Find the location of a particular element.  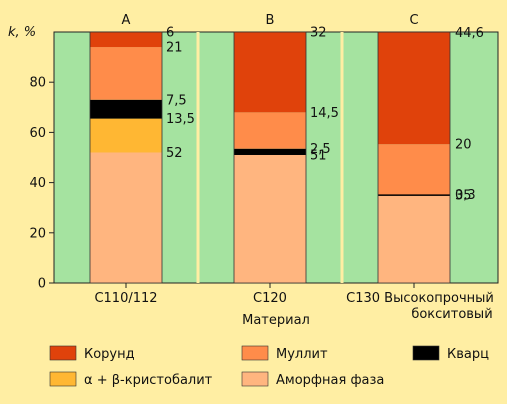

data-label: 14,5 is located at coordinates (324, 113).